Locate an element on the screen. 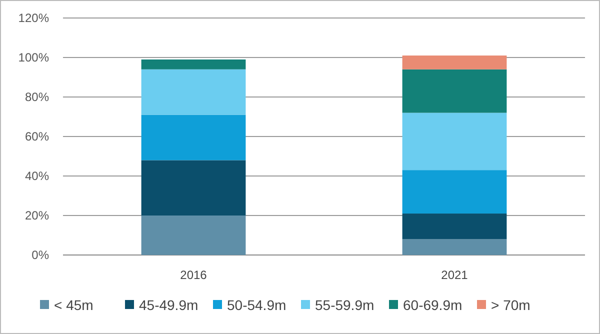  y-tick-label: 80% is located at coordinates (37, 97).